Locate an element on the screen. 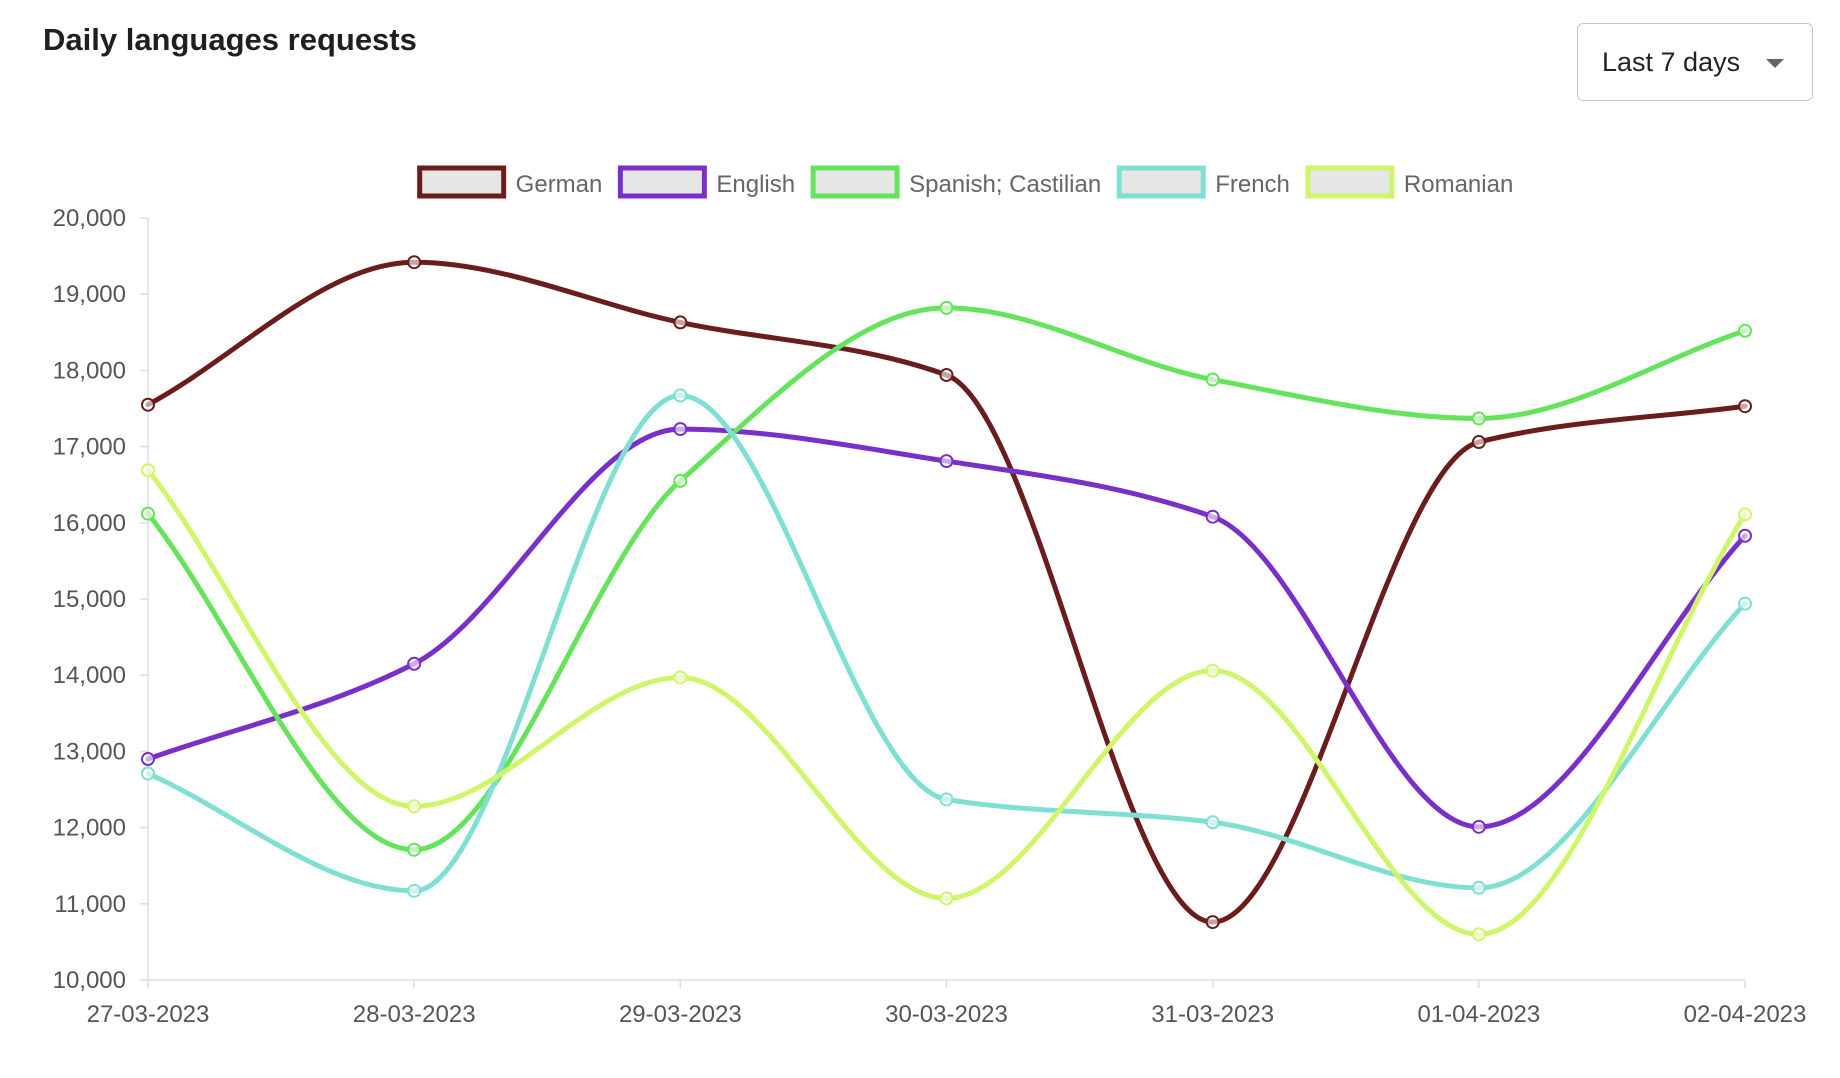 The image size is (1840, 1078). legend-label: Spanish; Castilian is located at coordinates (1005, 184).